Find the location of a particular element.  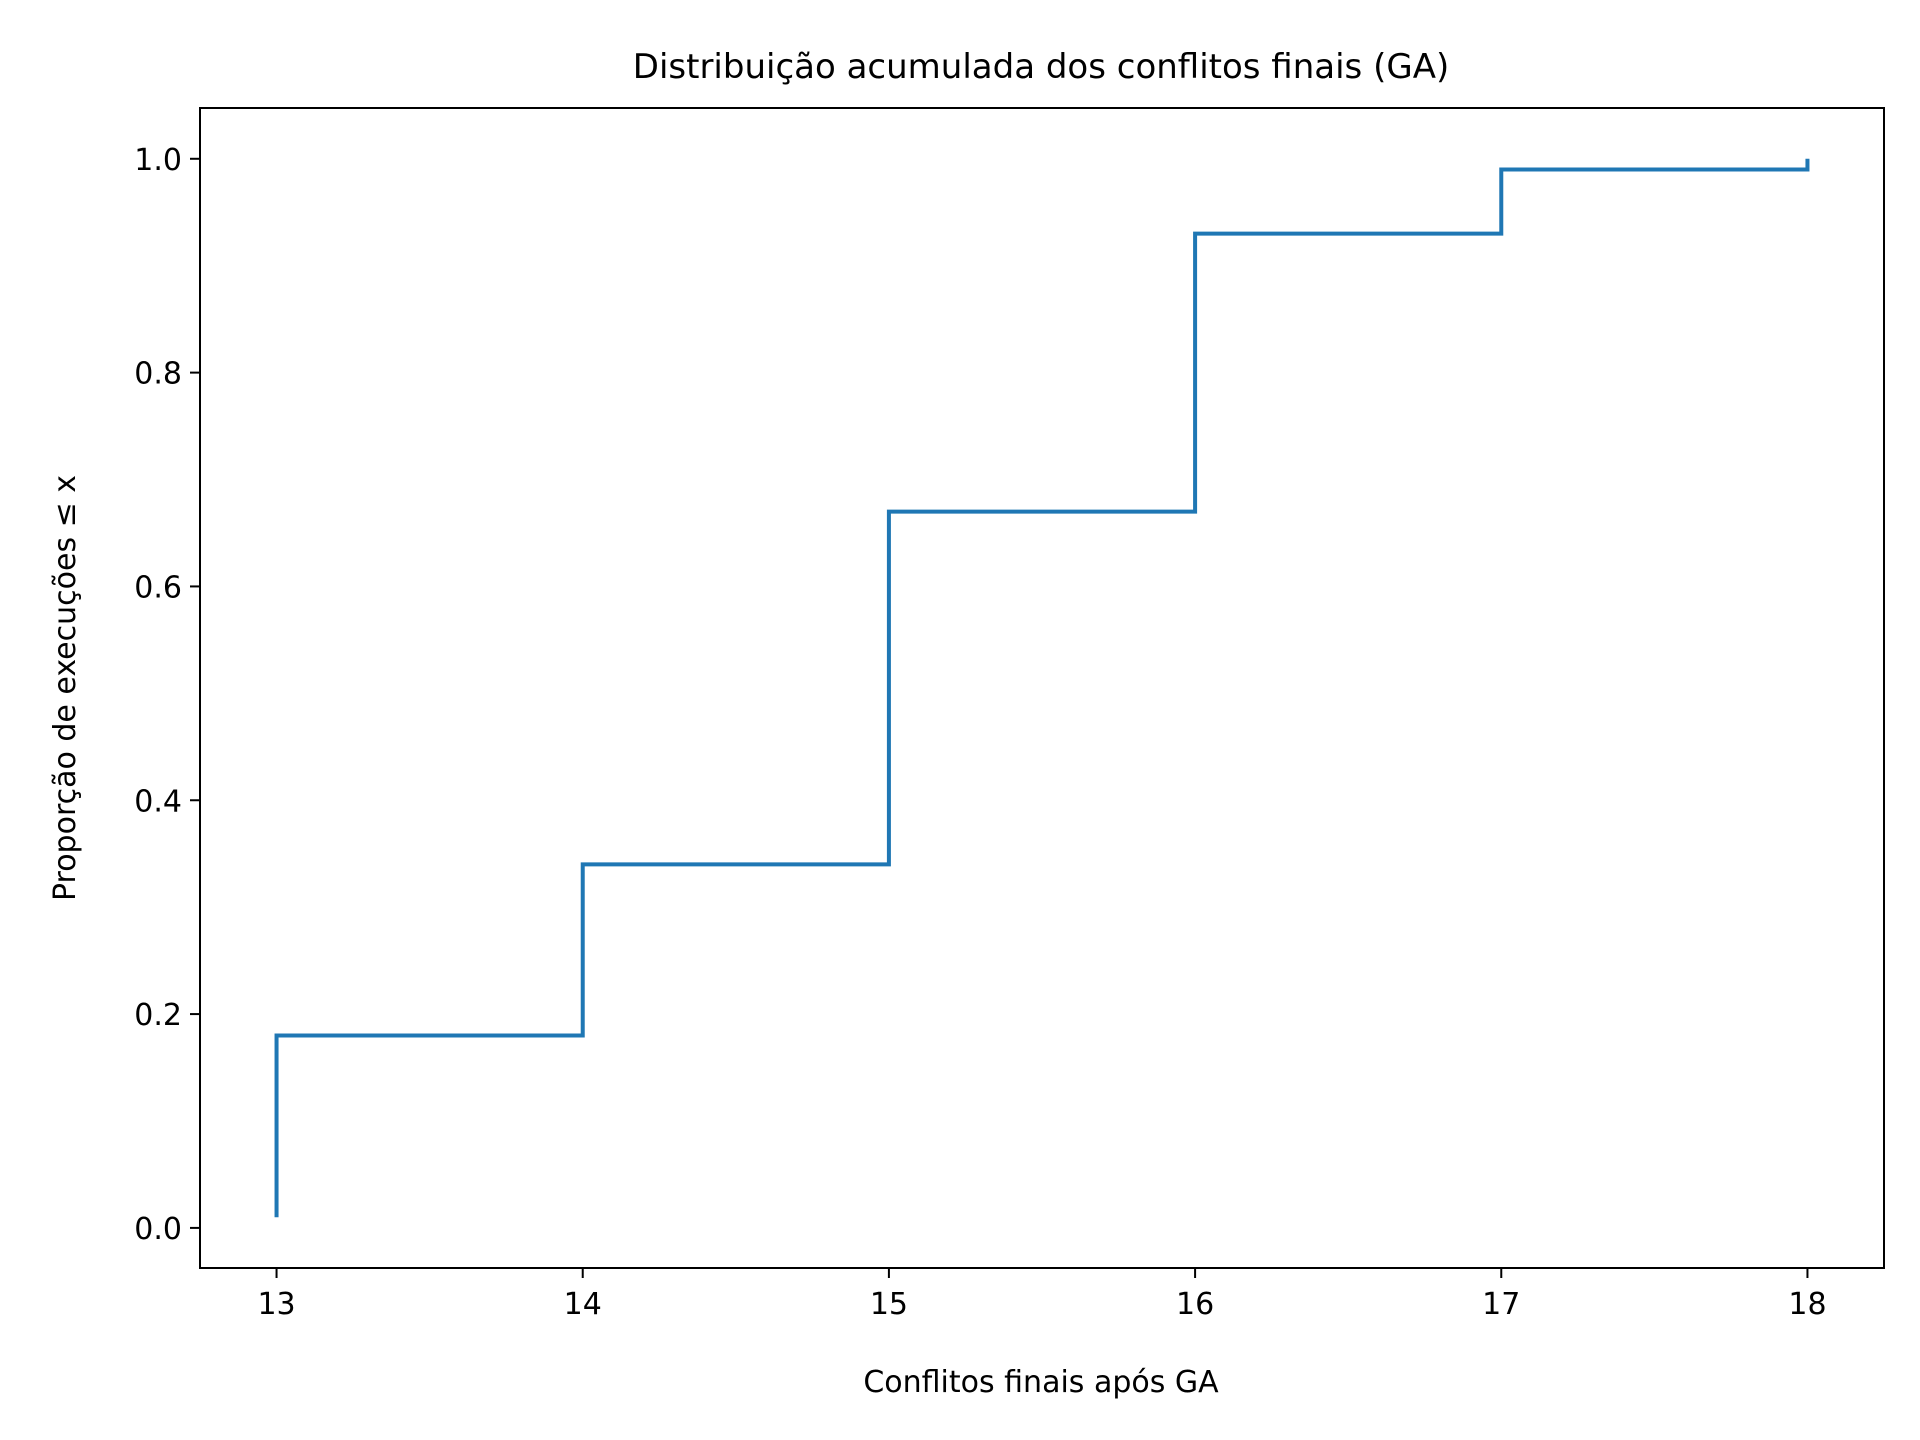

x-axis-label: Conflitos finais após GA is located at coordinates (1041, 1382).